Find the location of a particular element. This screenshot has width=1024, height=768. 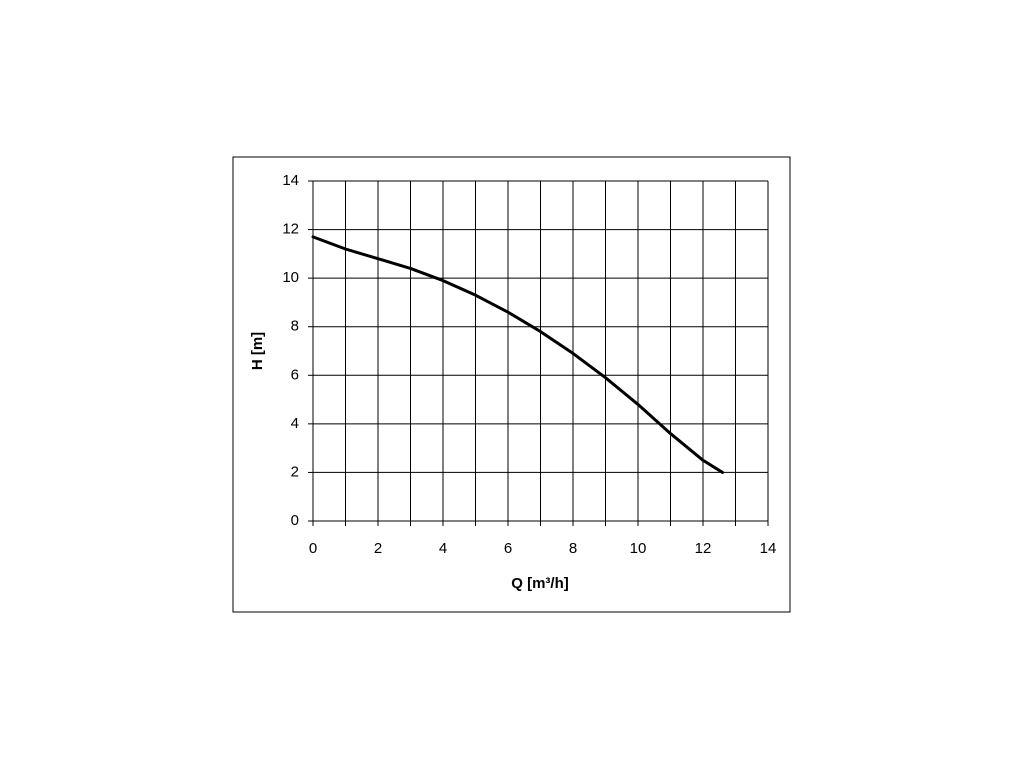

x-tick-label: 14 is located at coordinates (768, 548).